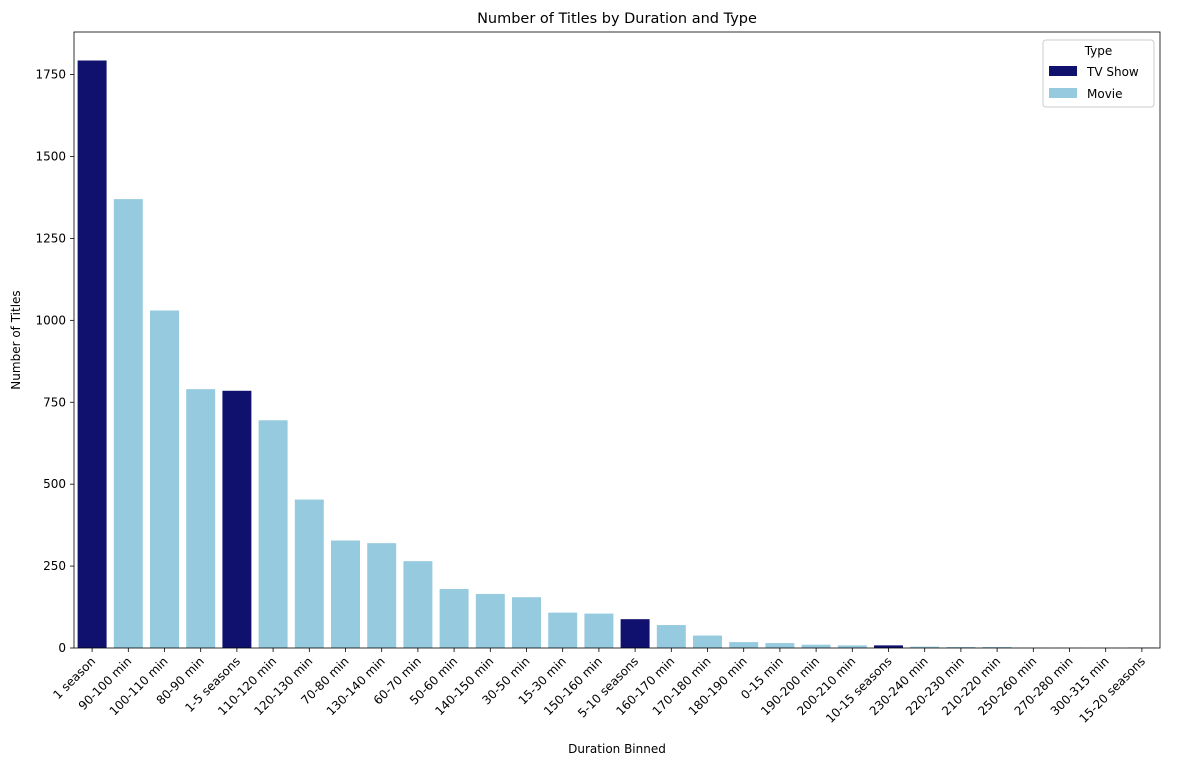 The width and height of the screenshot is (1191, 768). What do you see at coordinates (635, 633) in the screenshot?
I see `bar-5-10-seasons` at bounding box center [635, 633].